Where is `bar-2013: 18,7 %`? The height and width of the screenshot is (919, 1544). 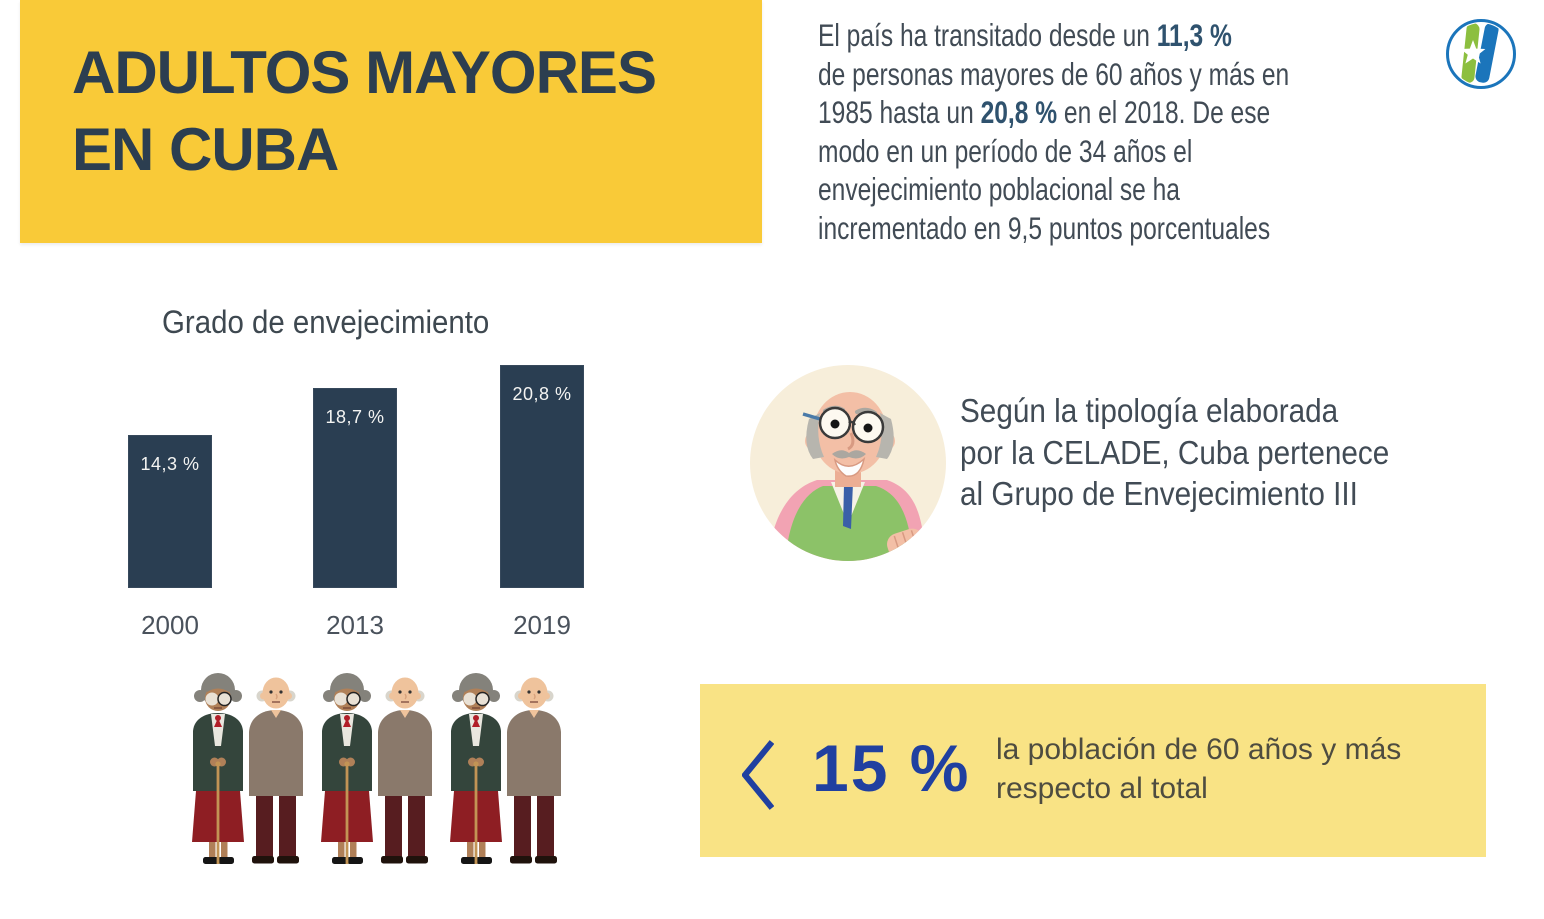
bar-2013: 18,7 % is located at coordinates (355, 488).